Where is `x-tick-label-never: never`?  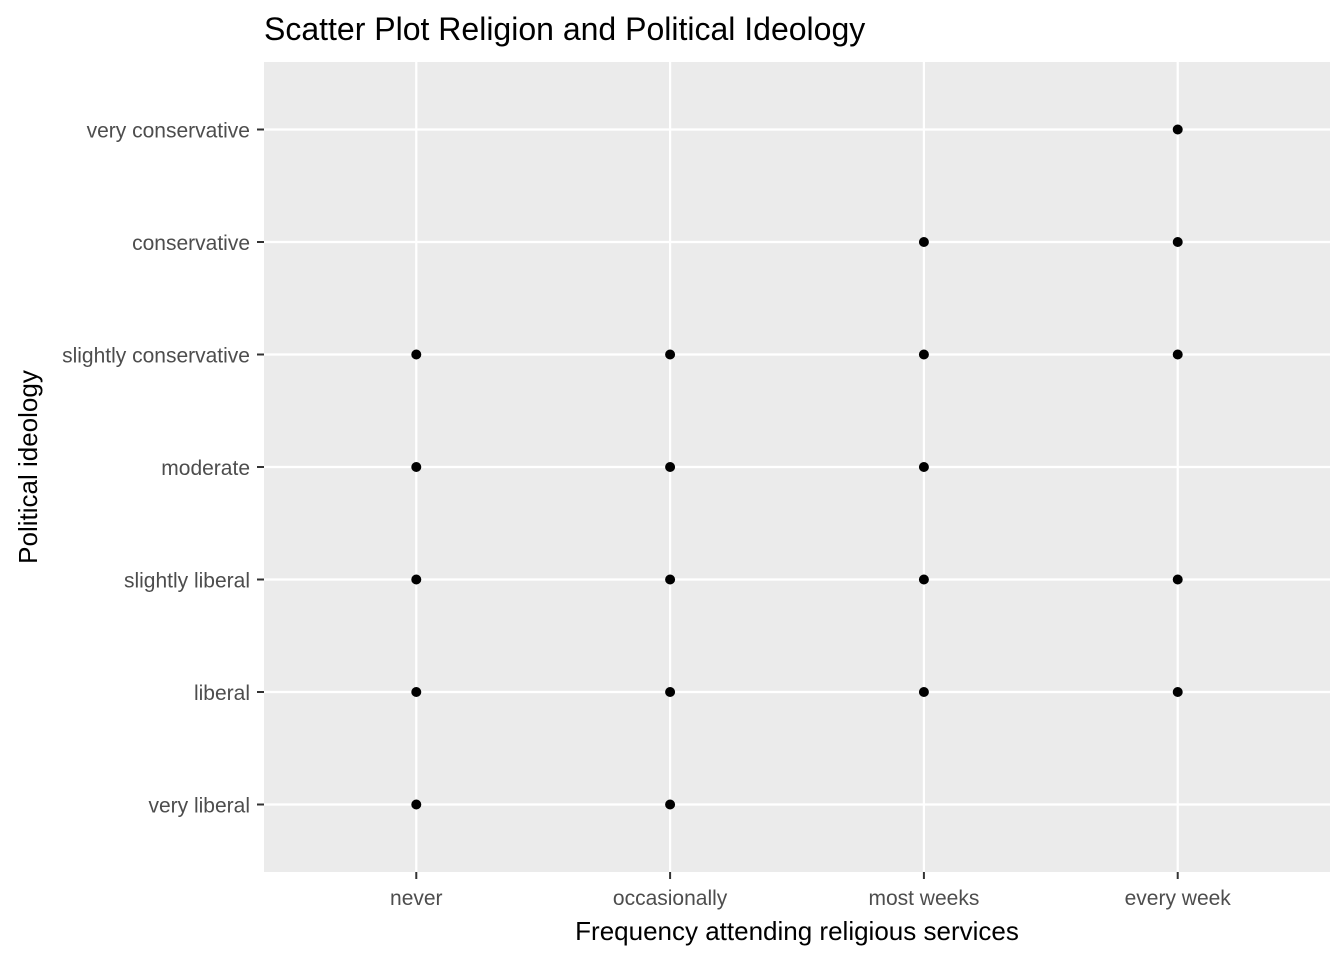
x-tick-label-never: never is located at coordinates (416, 898).